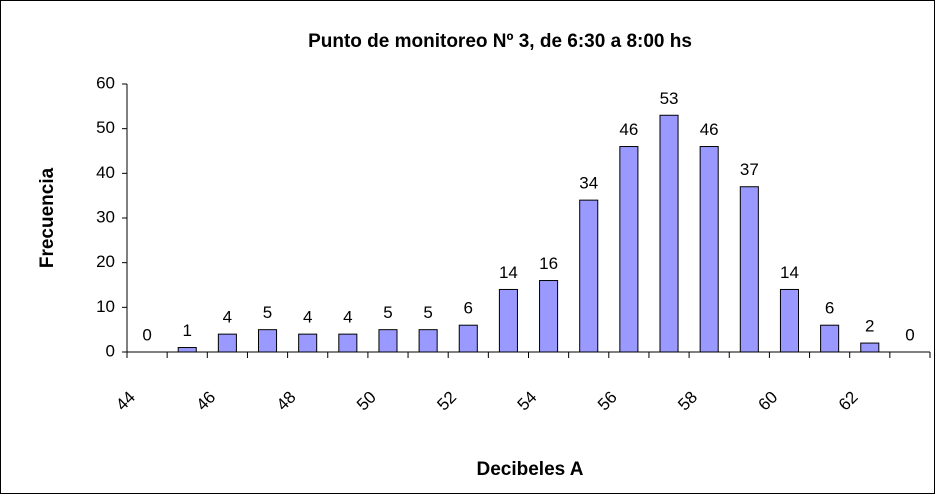 Image resolution: width=936 pixels, height=495 pixels. What do you see at coordinates (186, 330) in the screenshot?
I see `data-label: 1` at bounding box center [186, 330].